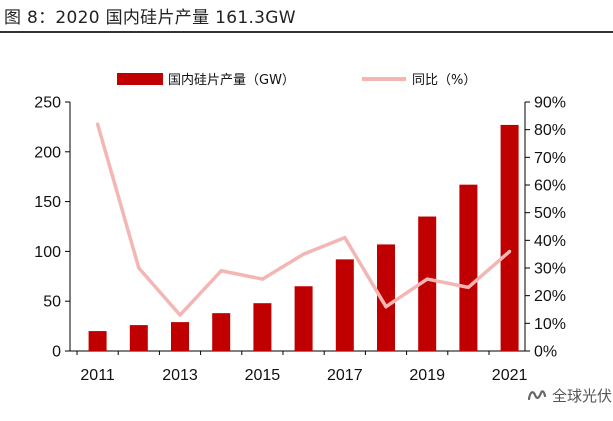  Describe the element at coordinates (150, 18) in the screenshot. I see `figure-title: 图 8：2020 国内硅片产量 161.3GW` at that location.